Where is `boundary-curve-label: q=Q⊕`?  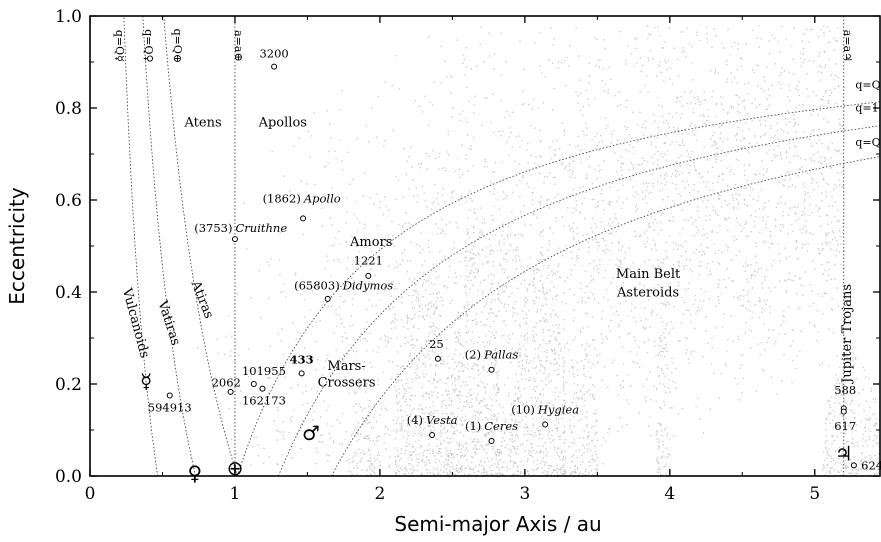
boundary-curve-label: q=Q⊕ is located at coordinates (868, 85).